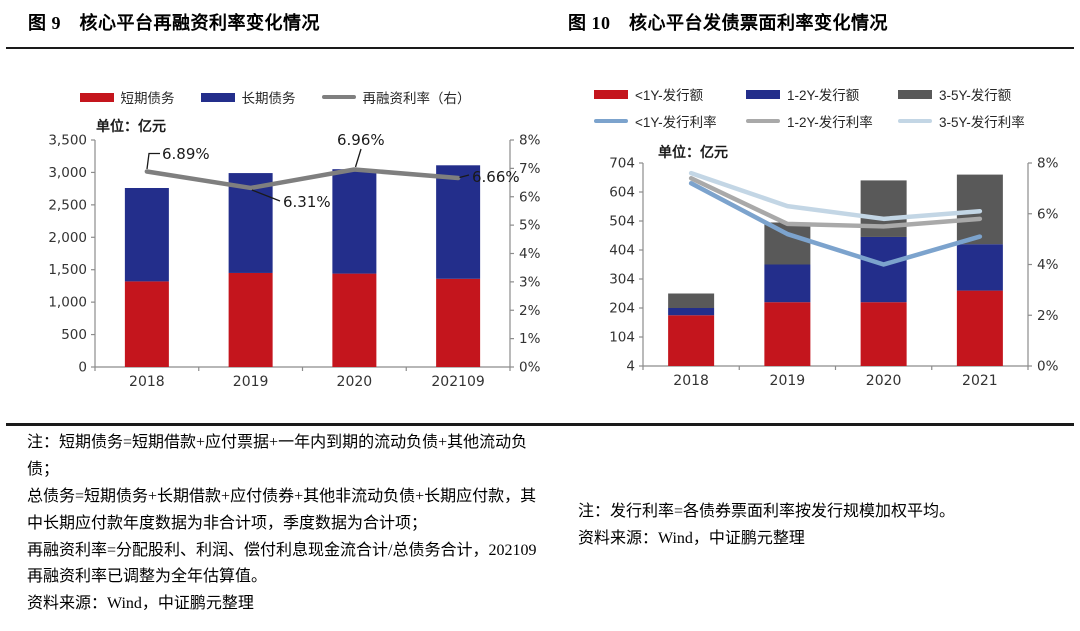 Image resolution: width=1080 pixels, height=631 pixels. I want to click on right-axis-tick-label: 3%, so click(530, 282).